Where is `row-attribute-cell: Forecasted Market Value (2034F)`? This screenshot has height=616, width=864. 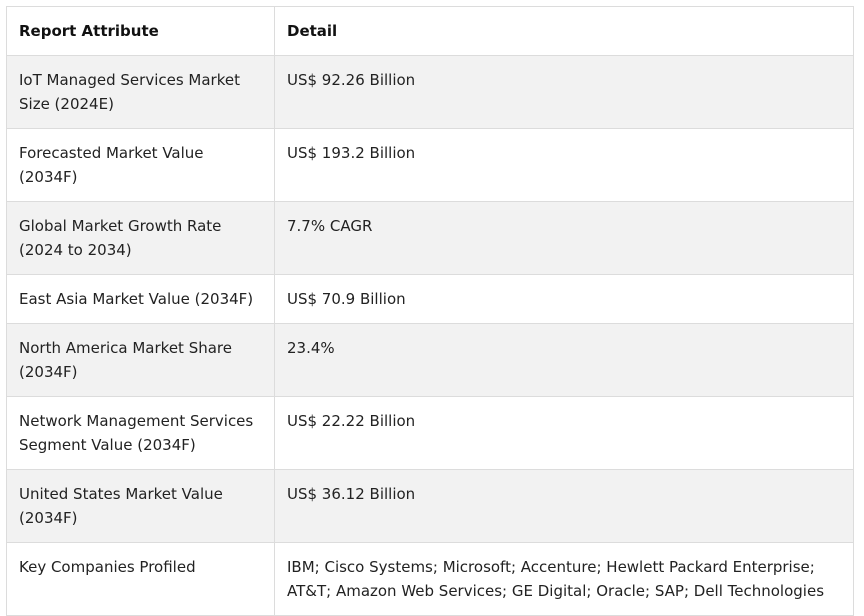
row-attribute-cell: Forecasted Market Value (2034F) is located at coordinates (140, 165).